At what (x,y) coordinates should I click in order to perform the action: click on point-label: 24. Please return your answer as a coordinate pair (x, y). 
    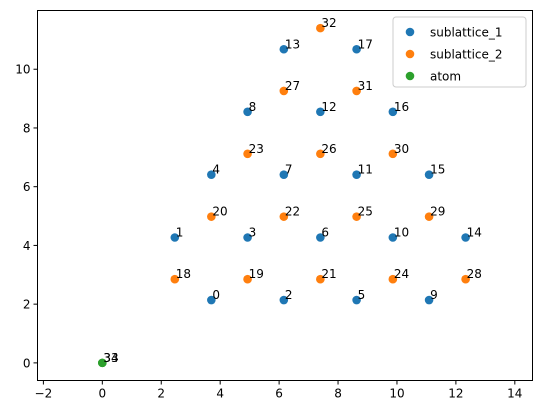
    Looking at the image, I should click on (401, 274).